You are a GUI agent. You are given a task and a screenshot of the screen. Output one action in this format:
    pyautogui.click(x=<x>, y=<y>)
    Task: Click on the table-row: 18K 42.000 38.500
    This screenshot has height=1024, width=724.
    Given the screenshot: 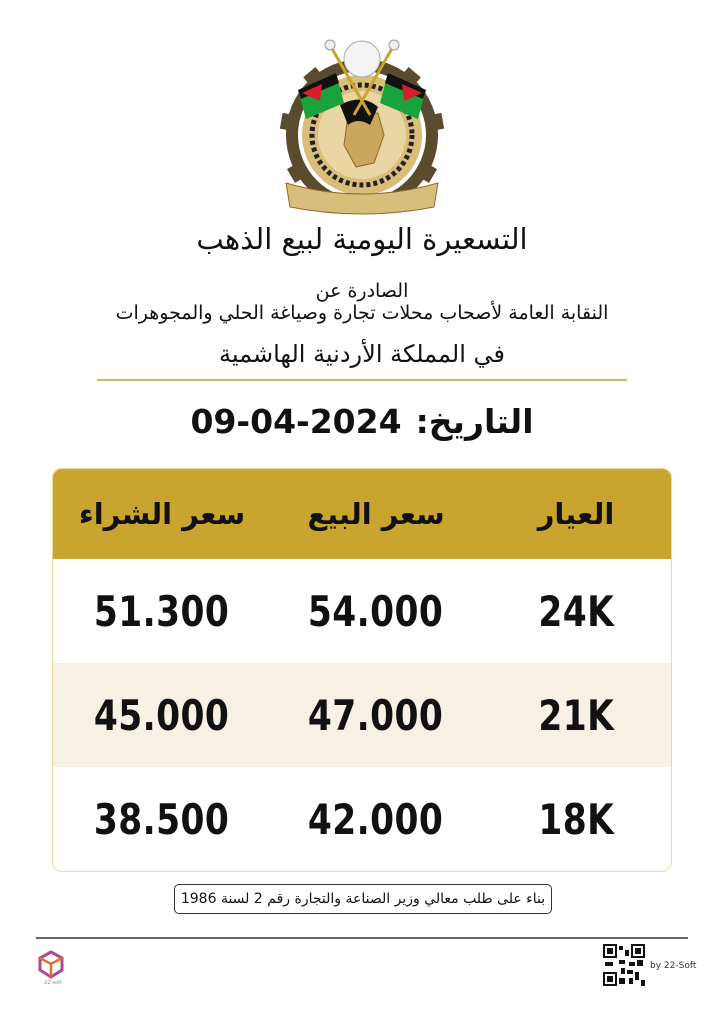 What is the action you would take?
    pyautogui.click(x=362, y=819)
    